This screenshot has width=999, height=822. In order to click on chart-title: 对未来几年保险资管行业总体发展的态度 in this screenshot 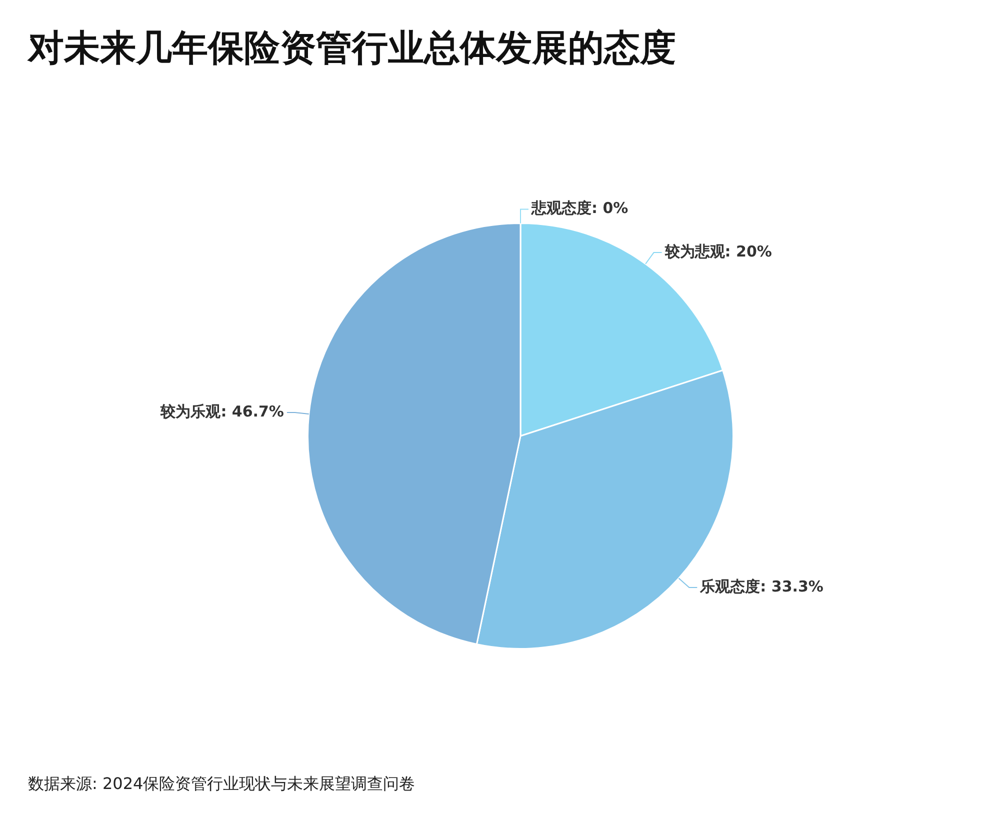, I will do `click(352, 49)`.